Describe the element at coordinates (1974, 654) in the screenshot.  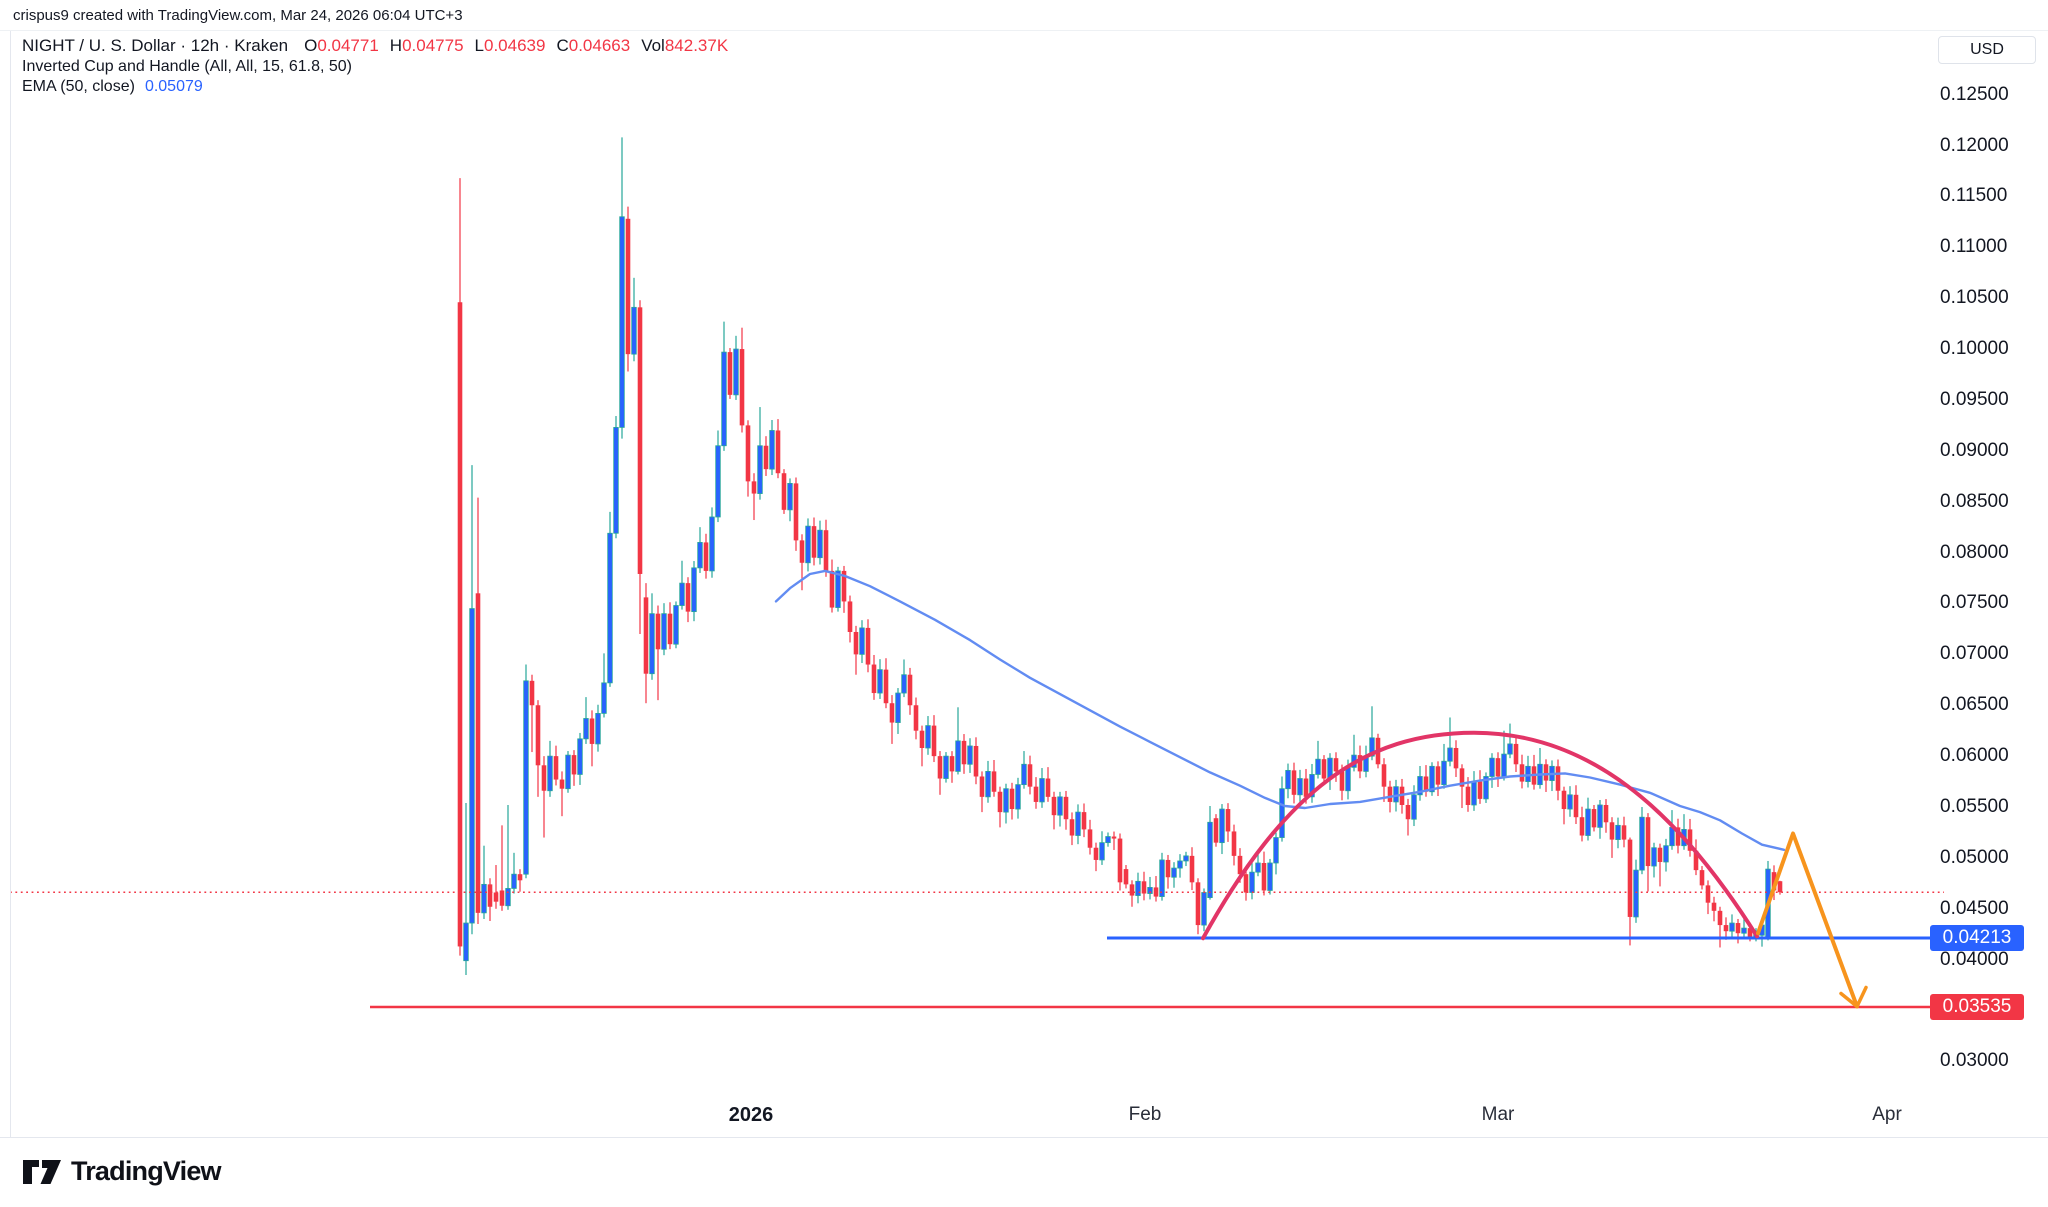
I see `price-tick-label: 0.07000` at that location.